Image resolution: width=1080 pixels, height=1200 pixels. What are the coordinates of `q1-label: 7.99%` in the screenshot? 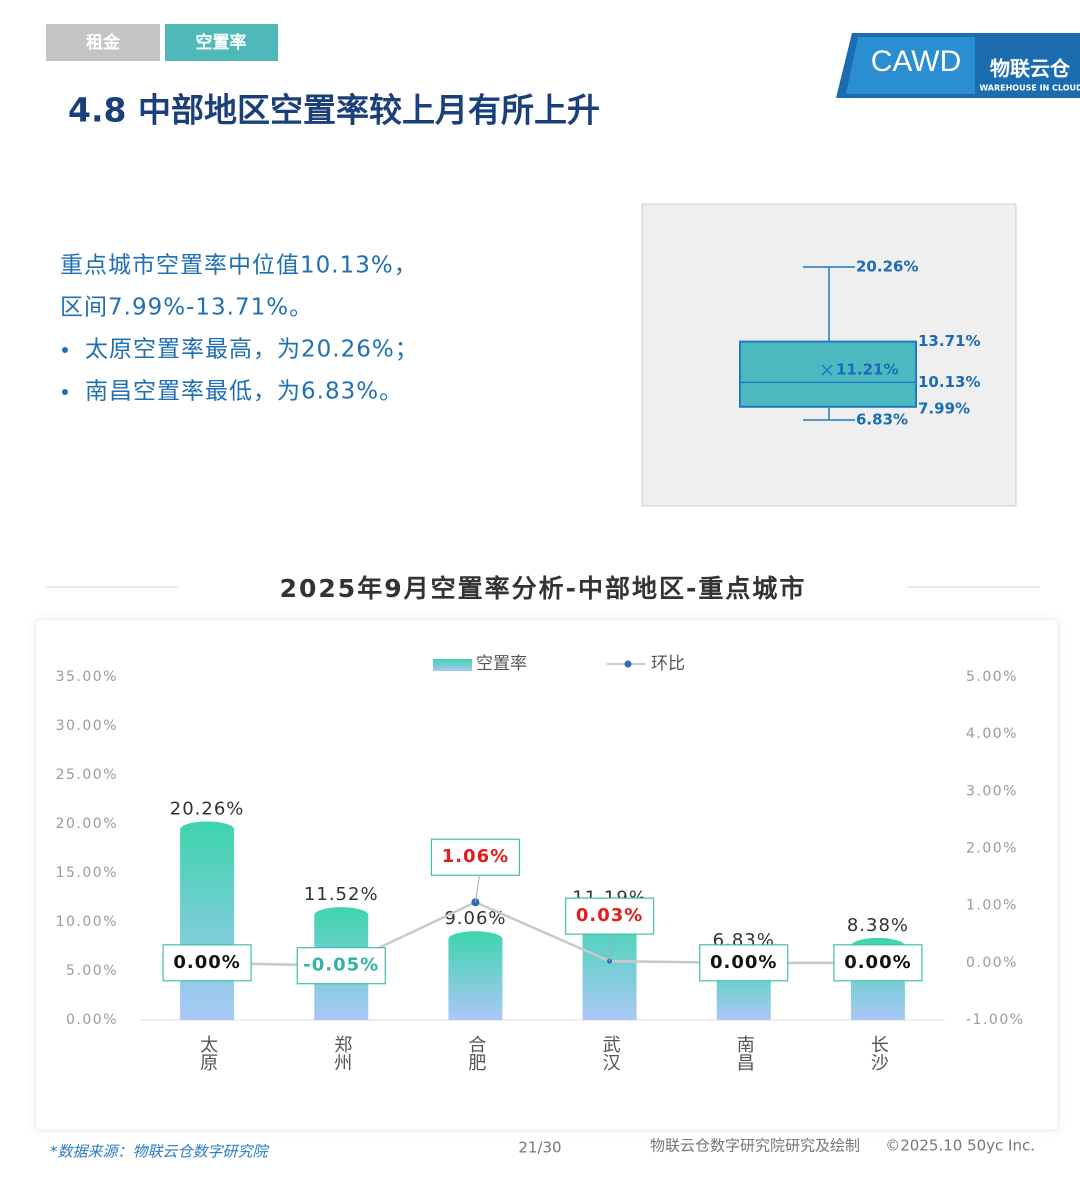 It's located at (944, 408).